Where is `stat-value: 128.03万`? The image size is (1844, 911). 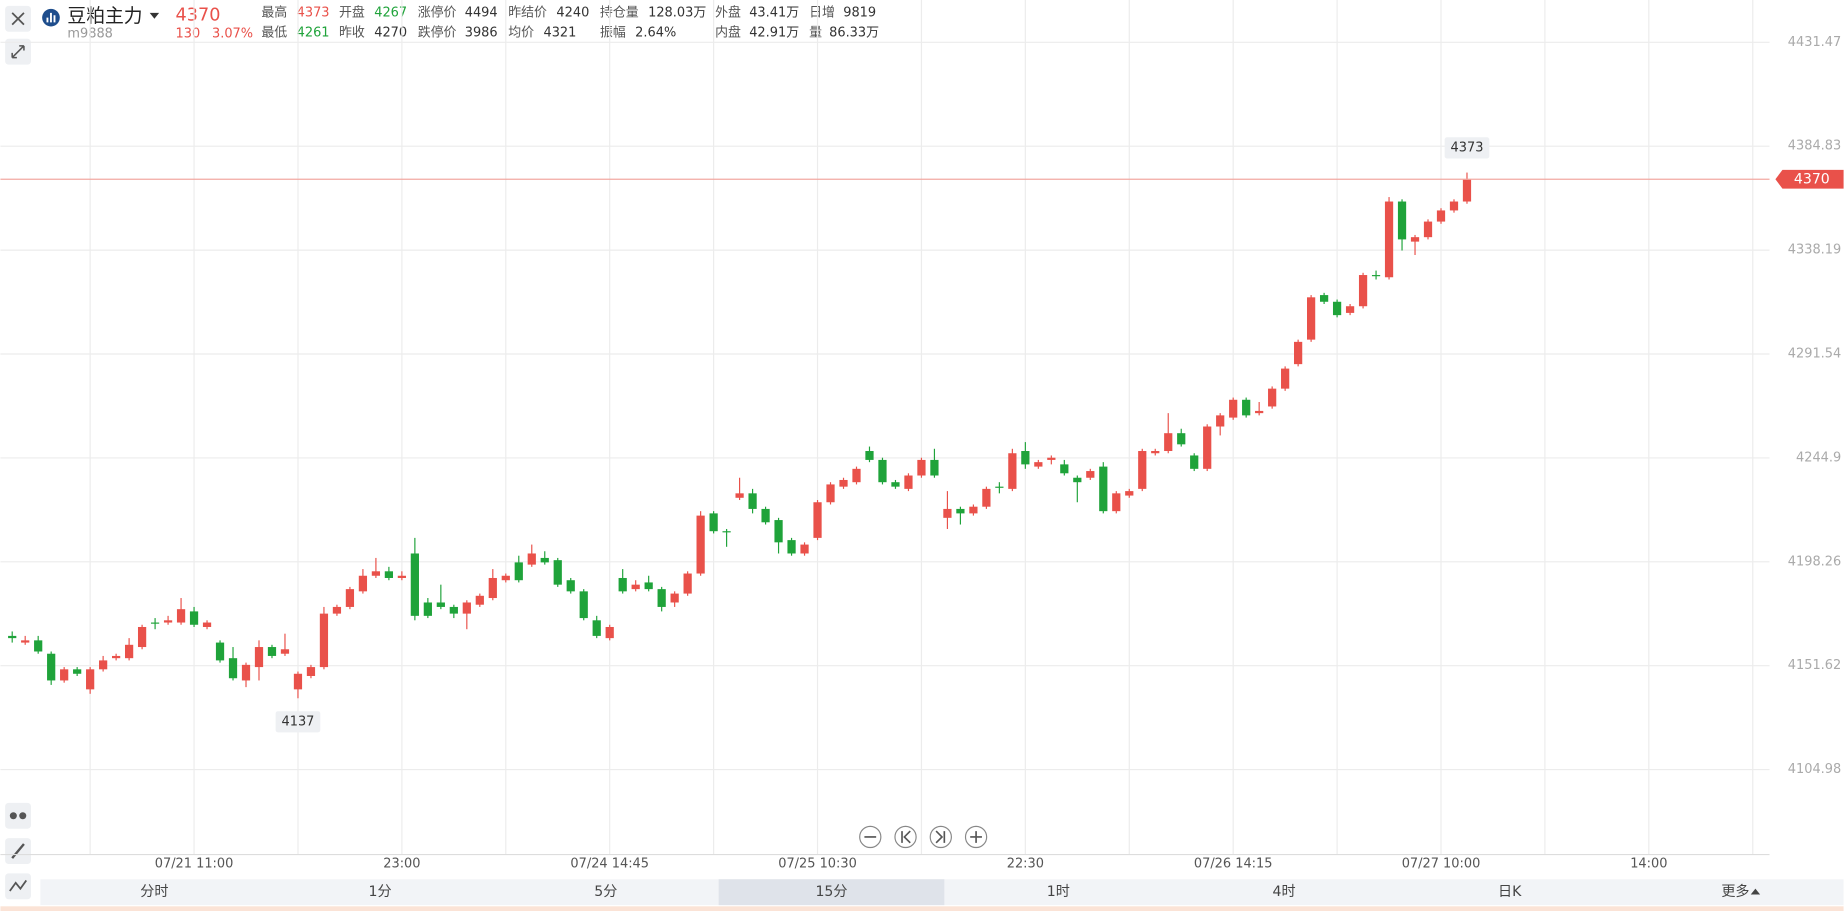 stat-value: 128.03万 is located at coordinates (677, 12).